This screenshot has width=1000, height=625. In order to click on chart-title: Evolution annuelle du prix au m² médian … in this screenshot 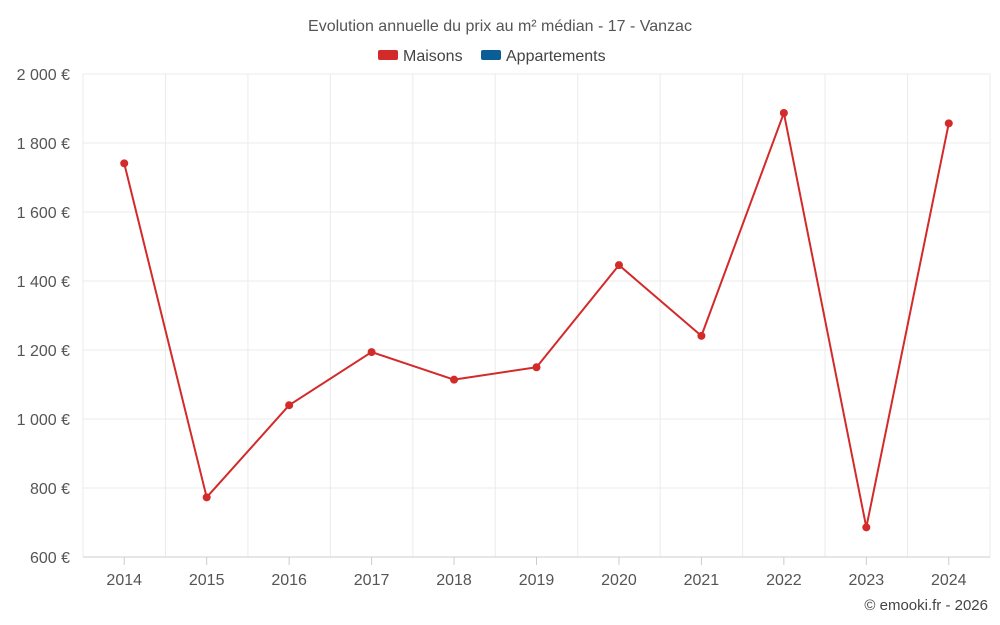, I will do `click(500, 26)`.